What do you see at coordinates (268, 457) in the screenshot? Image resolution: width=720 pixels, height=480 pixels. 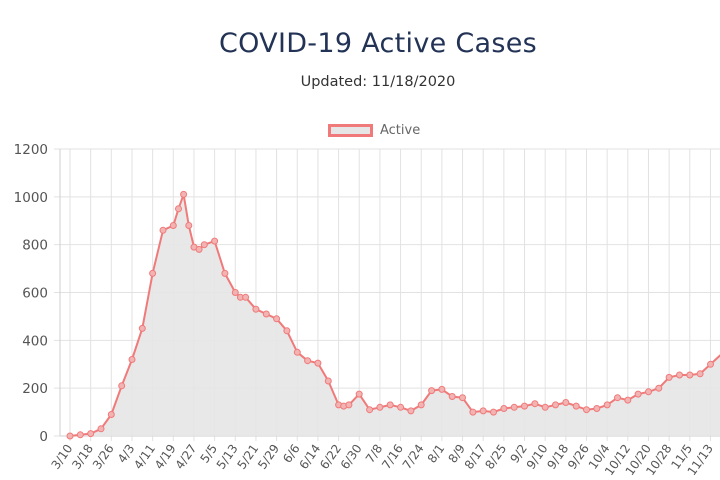 I see `x-tick-label: 5/29` at bounding box center [268, 457].